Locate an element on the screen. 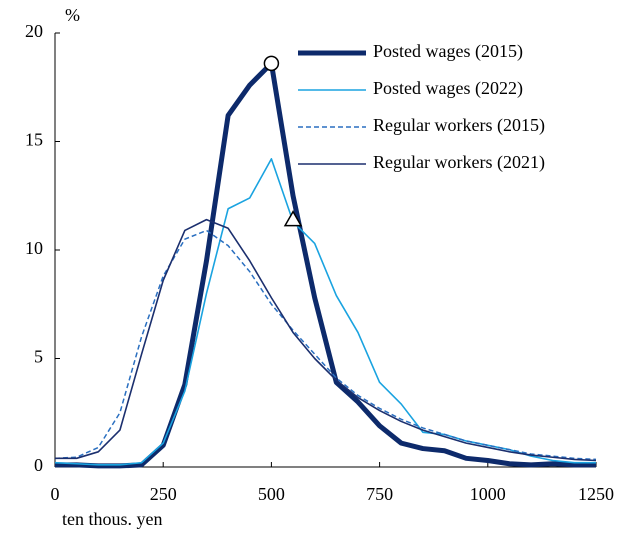 The height and width of the screenshot is (537, 621). x-tick-label: 1000 is located at coordinates (488, 494).